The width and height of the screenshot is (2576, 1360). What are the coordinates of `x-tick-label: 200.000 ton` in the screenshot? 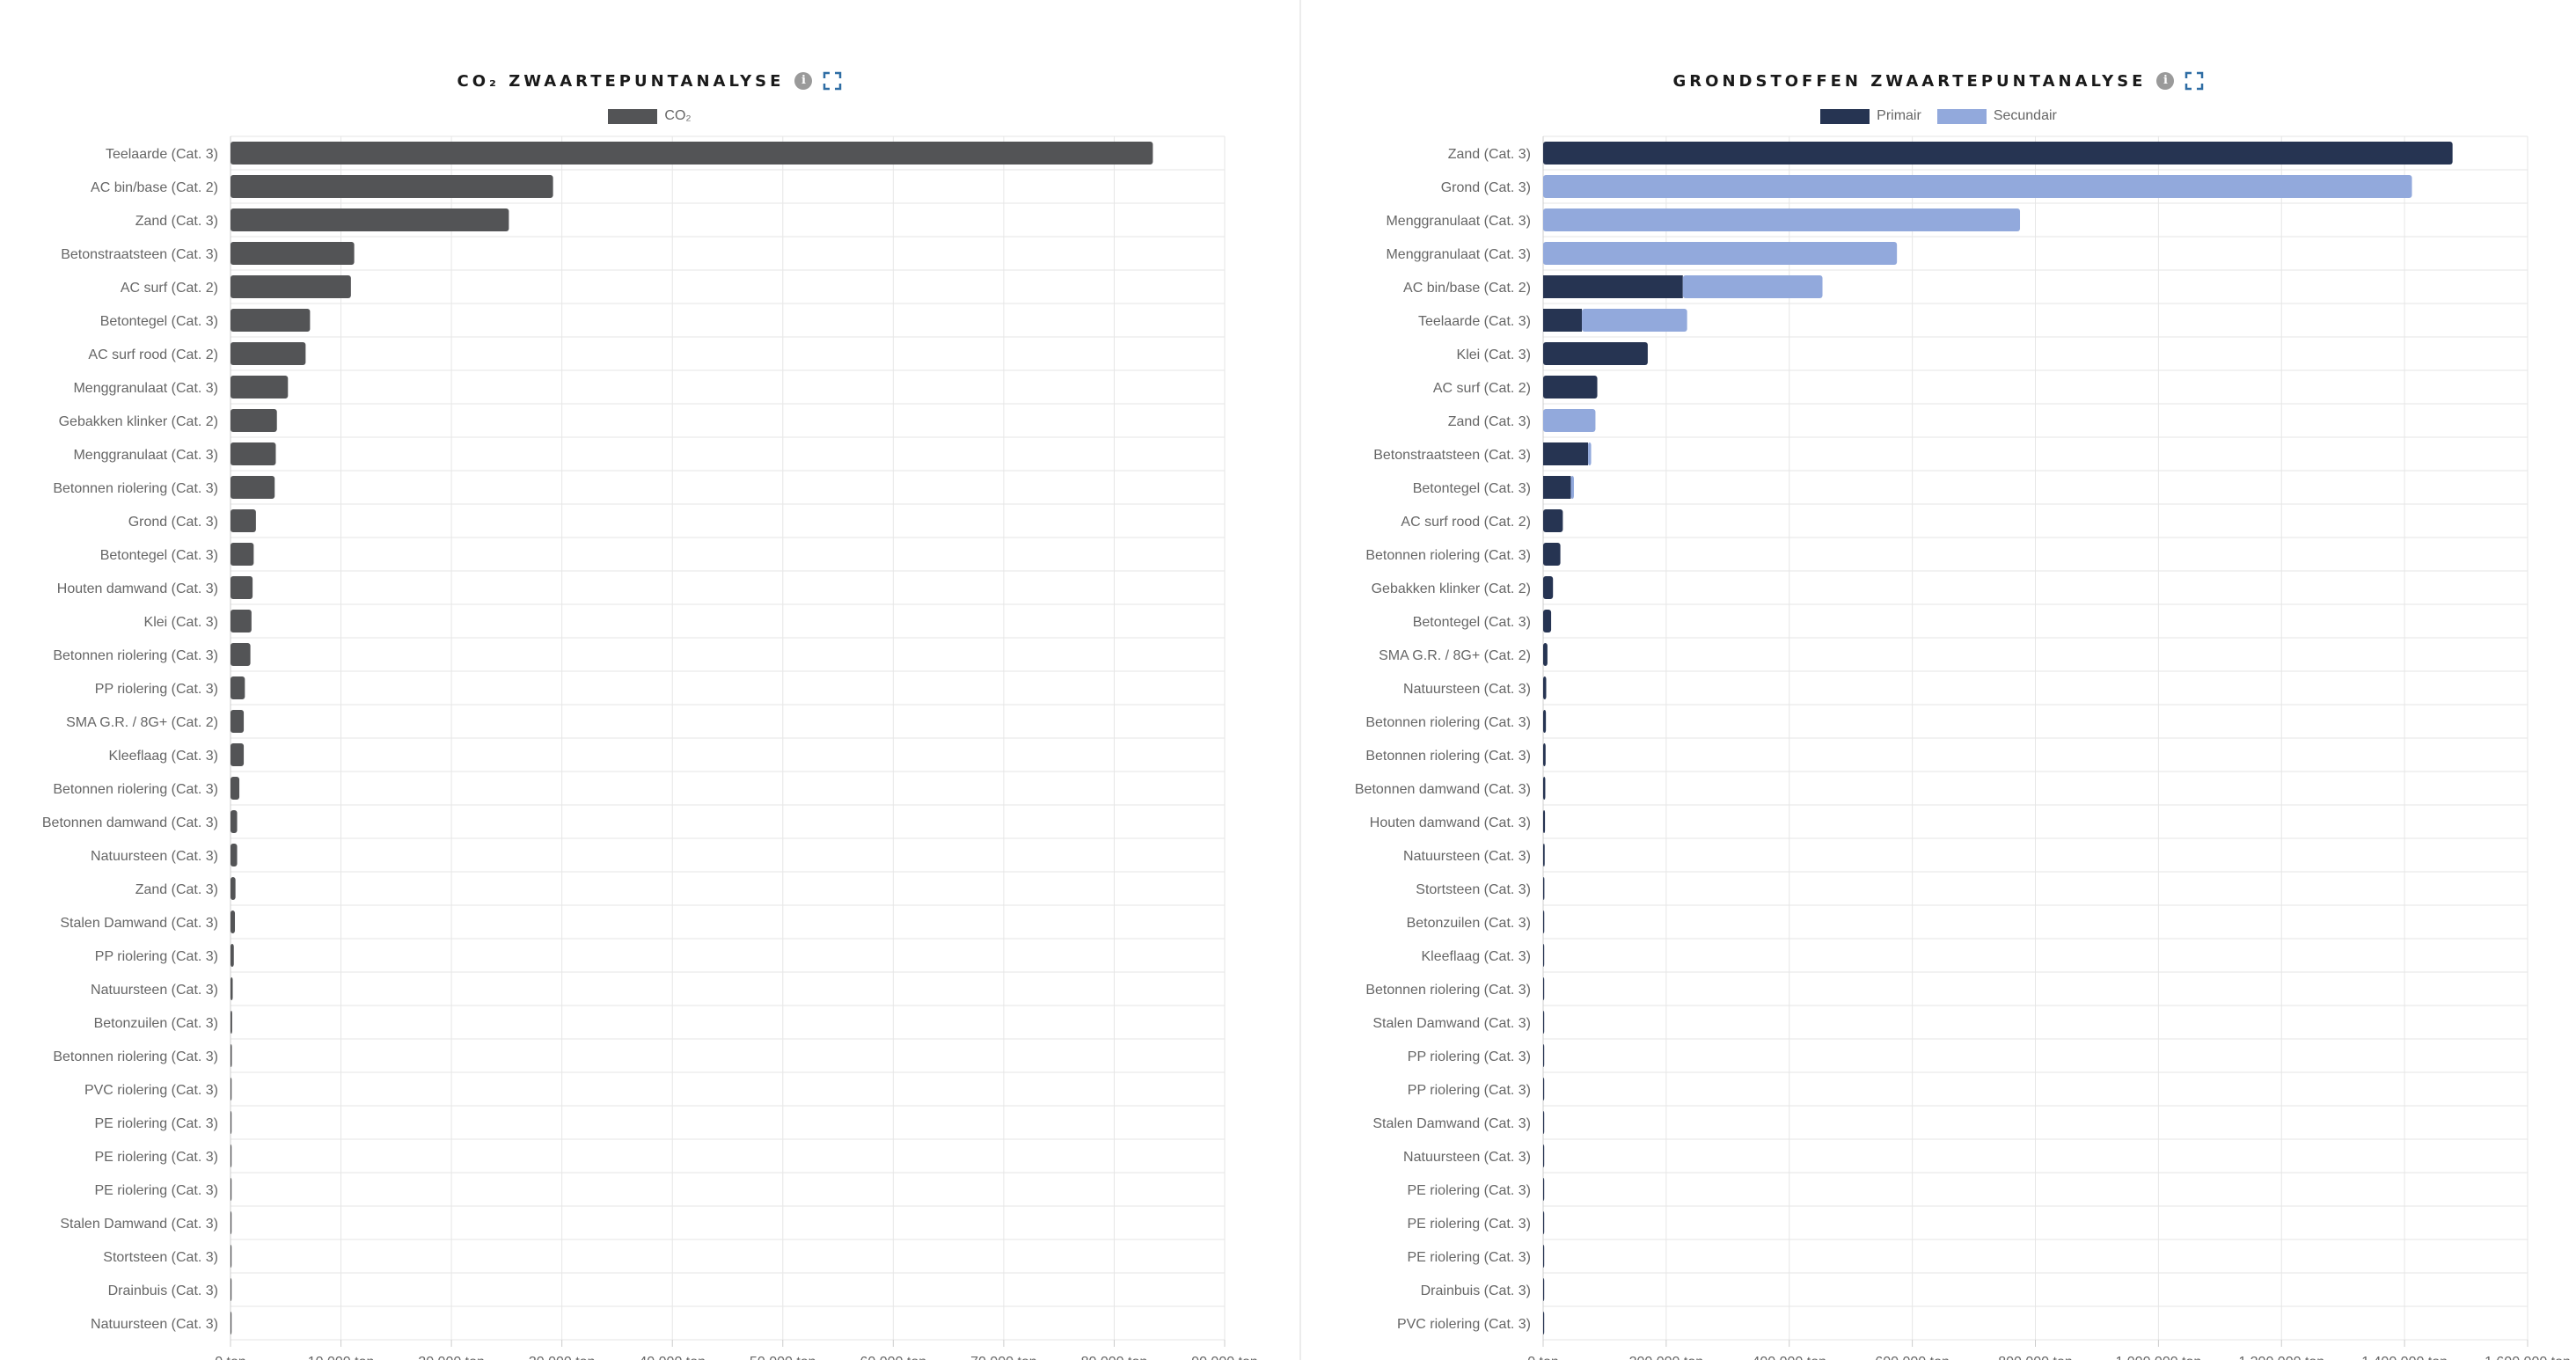 It's located at (1666, 1357).